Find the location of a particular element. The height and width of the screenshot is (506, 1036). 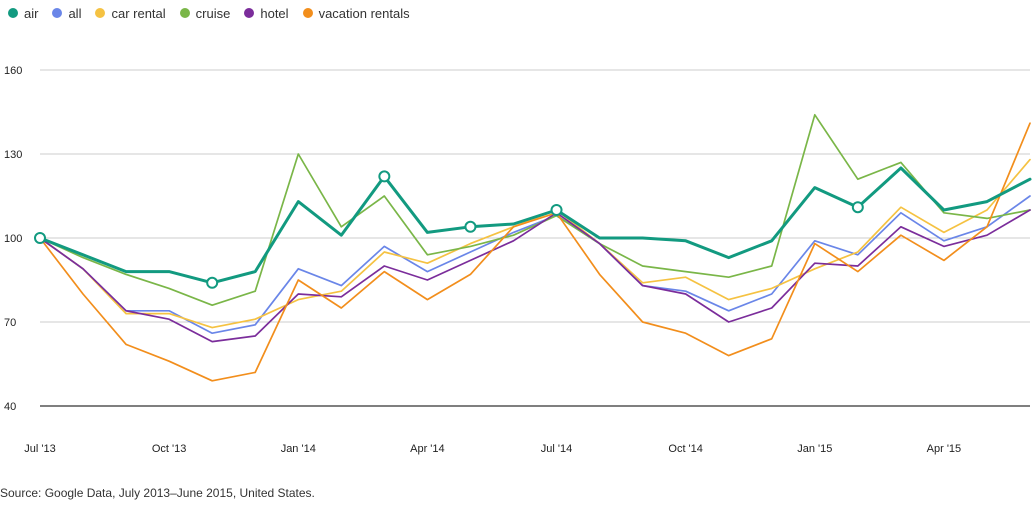

y-tick-label-100: 100 is located at coordinates (13, 239).